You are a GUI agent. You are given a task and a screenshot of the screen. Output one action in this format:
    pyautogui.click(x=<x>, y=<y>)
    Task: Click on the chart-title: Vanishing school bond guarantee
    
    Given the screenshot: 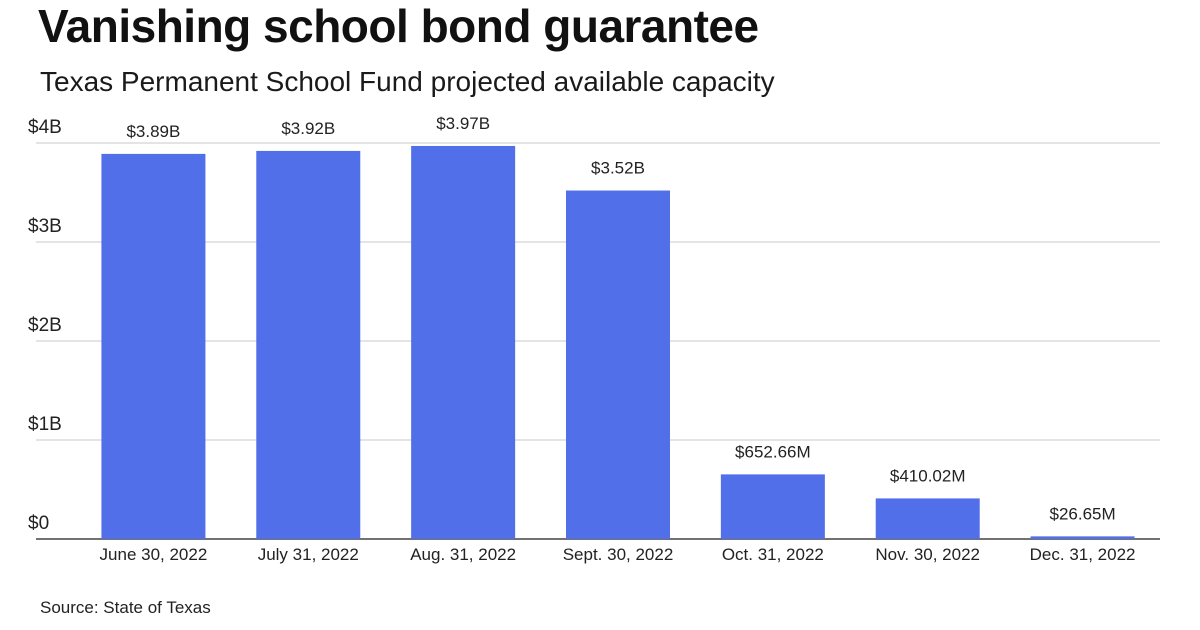 What is the action you would take?
    pyautogui.click(x=398, y=26)
    